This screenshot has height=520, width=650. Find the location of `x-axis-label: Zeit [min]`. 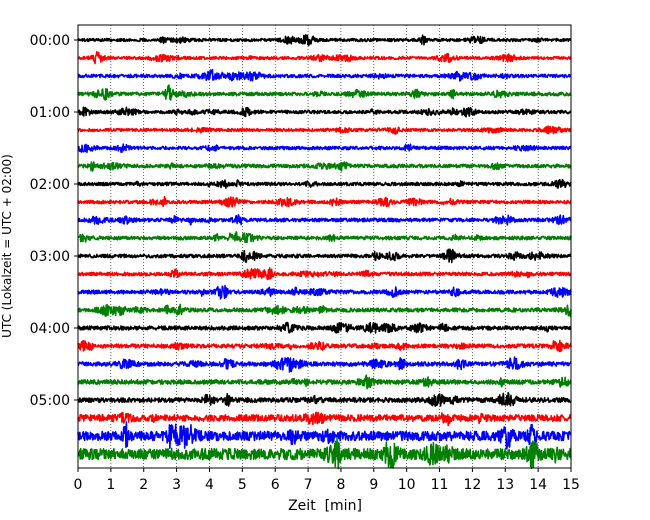

x-axis-label: Zeit [min] is located at coordinates (325, 506).